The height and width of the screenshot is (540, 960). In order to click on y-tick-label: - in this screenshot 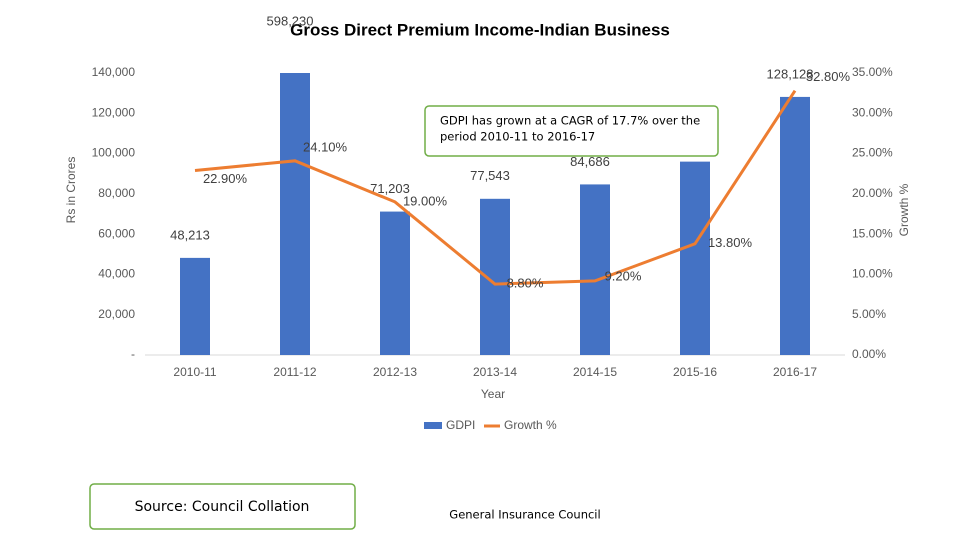, I will do `click(133, 354)`.